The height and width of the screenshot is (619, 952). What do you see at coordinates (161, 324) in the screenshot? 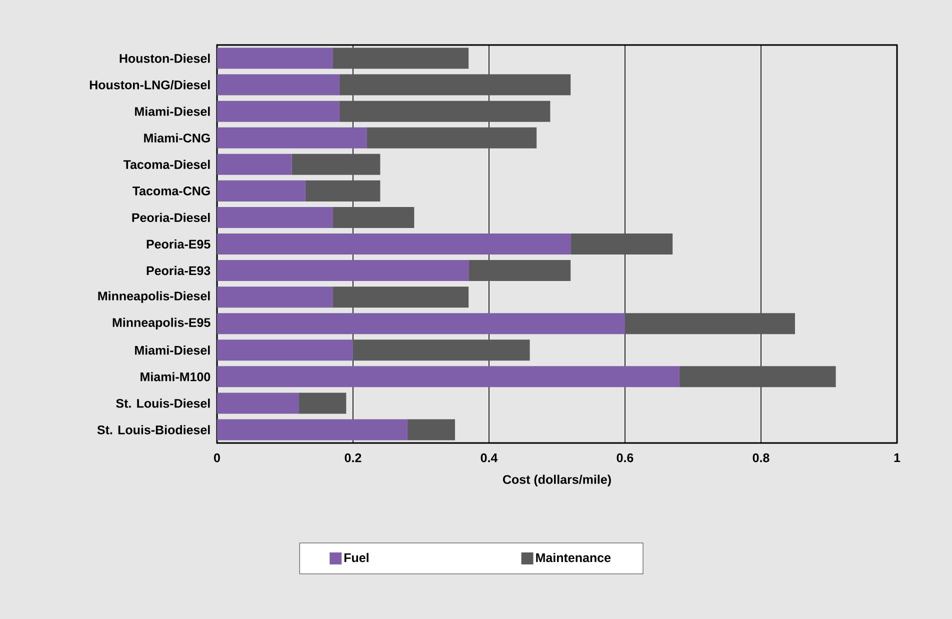
I see `y-tick-label: Minneapolis-E95` at bounding box center [161, 324].